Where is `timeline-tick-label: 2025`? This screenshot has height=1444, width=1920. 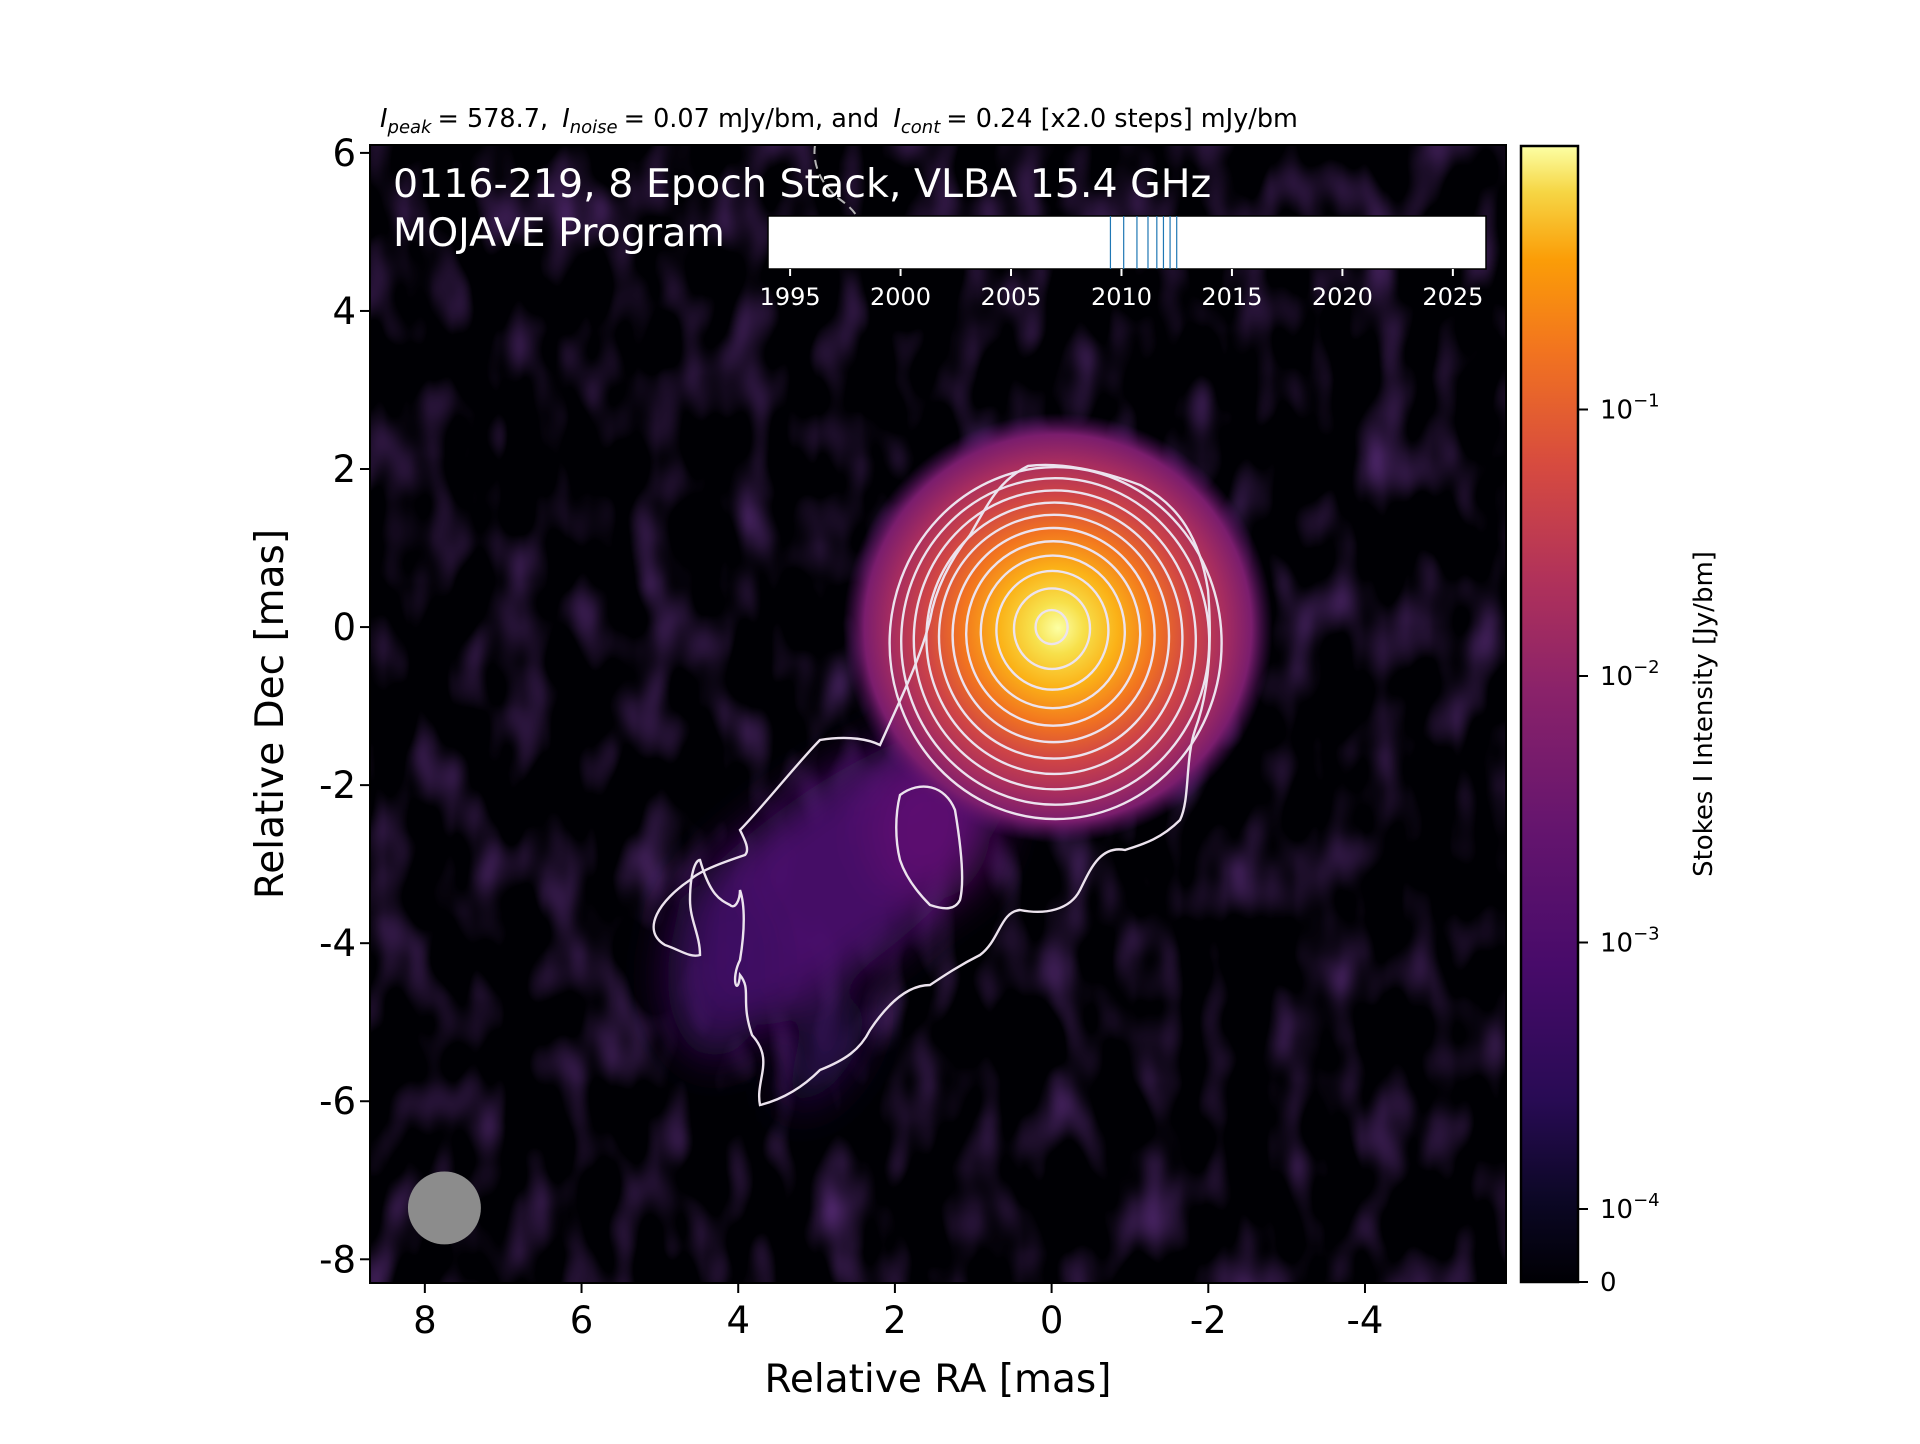
timeline-tick-label: 2025 is located at coordinates (1452, 297).